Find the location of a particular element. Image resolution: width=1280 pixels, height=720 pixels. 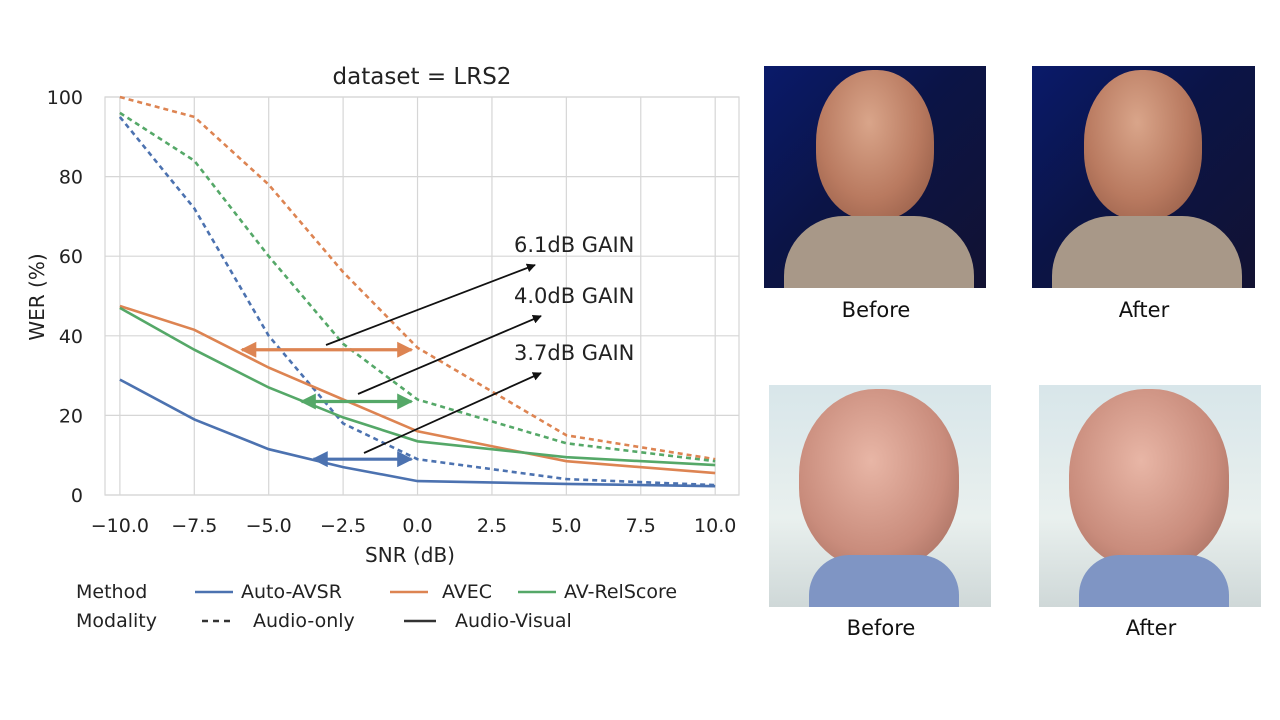

x-tick-label: −10.0 is located at coordinates (120, 526).